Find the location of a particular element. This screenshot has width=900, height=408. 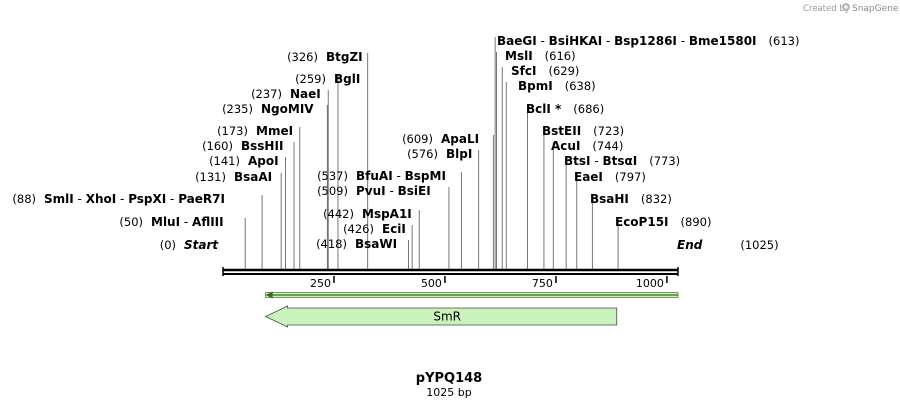

site-label-pvui: PvuI - BsiEI is located at coordinates (393, 191).